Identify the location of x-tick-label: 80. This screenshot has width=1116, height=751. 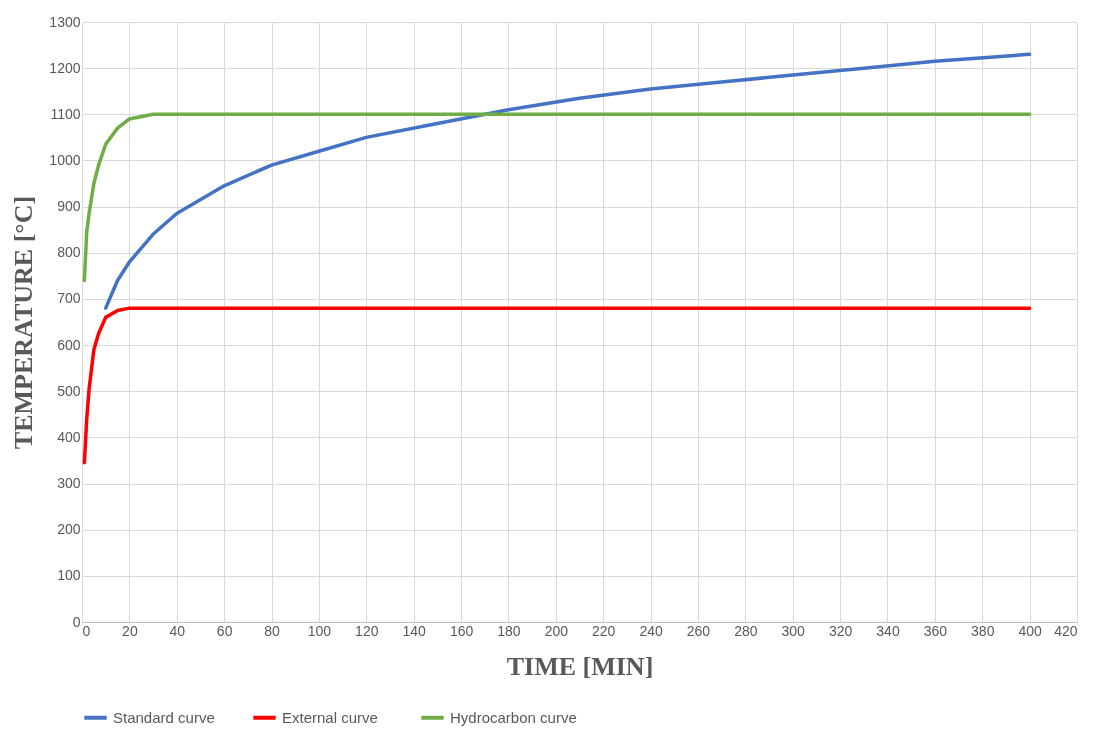
(272, 630).